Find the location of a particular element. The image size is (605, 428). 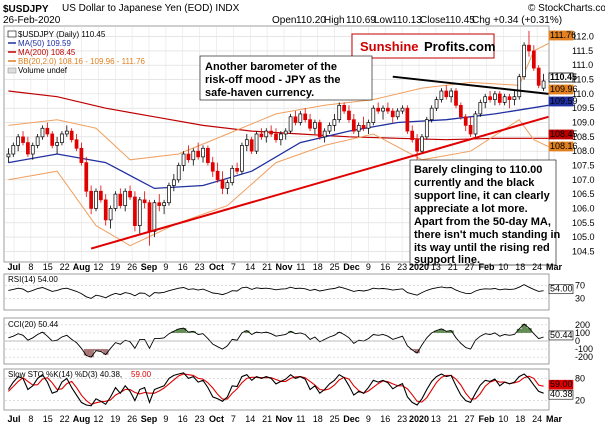

x-tick-label: Mar is located at coordinates (554, 267).